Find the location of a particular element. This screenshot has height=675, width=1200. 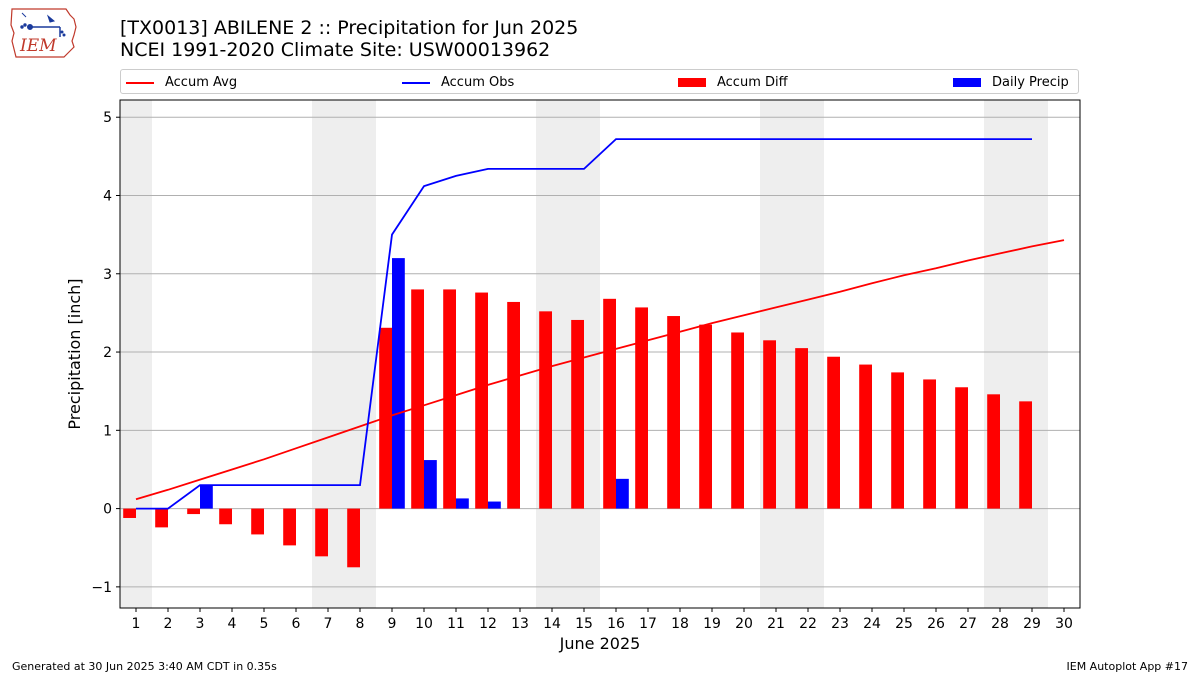

x-tick-label: 23 is located at coordinates (840, 624).